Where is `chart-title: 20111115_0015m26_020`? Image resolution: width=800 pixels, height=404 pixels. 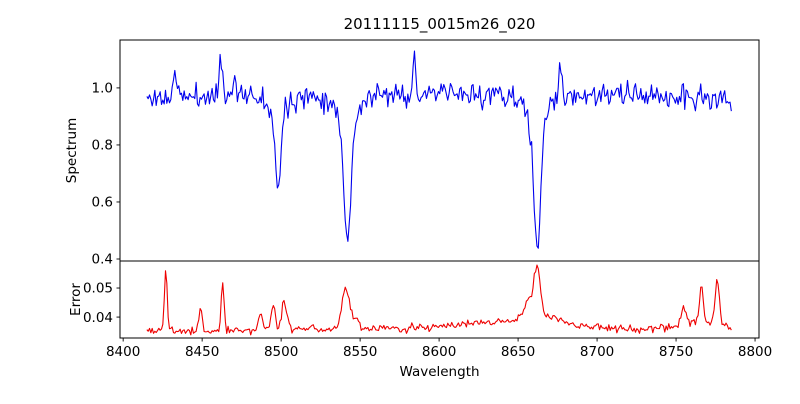 chart-title: 20111115_0015m26_020 is located at coordinates (440, 24).